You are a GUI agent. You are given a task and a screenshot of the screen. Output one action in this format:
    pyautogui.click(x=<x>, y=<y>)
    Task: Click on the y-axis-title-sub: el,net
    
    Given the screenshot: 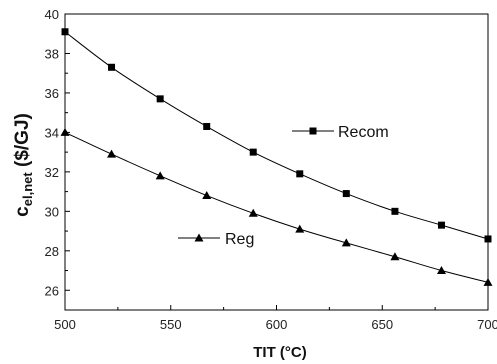 What is the action you would take?
    pyautogui.click(x=27, y=189)
    